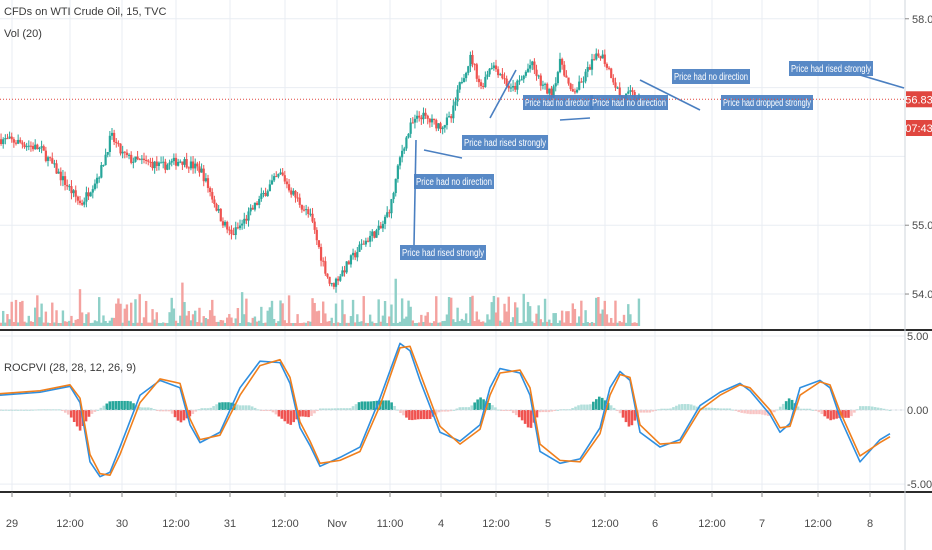 The width and height of the screenshot is (932, 550). What do you see at coordinates (441, 524) in the screenshot?
I see `time-tick-label: 4` at bounding box center [441, 524].